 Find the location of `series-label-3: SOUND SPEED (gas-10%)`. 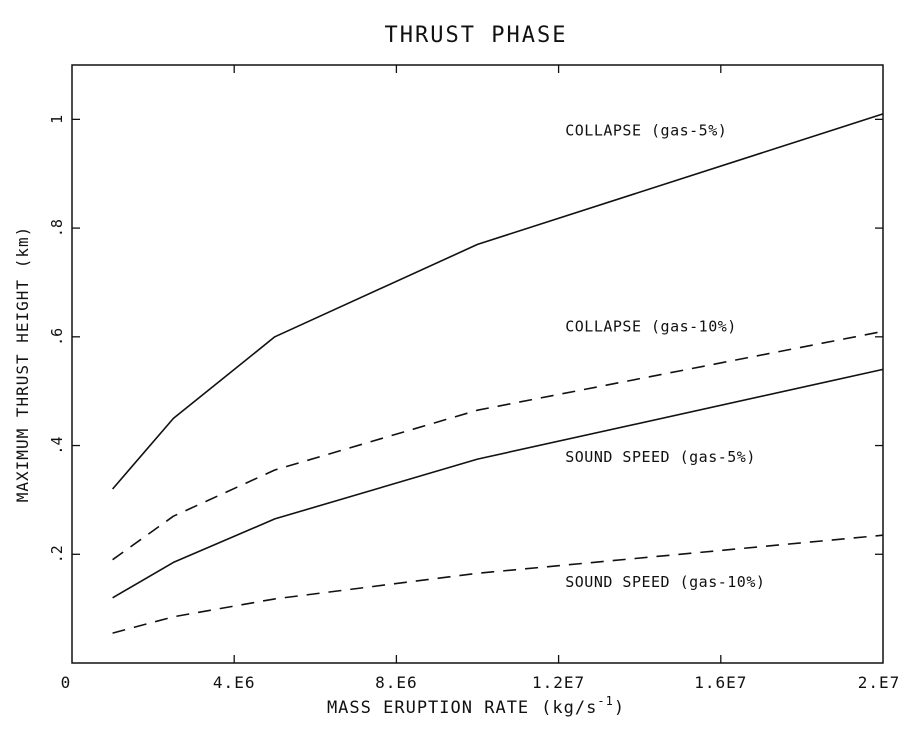

series-label-3: SOUND SPEED (gas-10%) is located at coordinates (665, 582).